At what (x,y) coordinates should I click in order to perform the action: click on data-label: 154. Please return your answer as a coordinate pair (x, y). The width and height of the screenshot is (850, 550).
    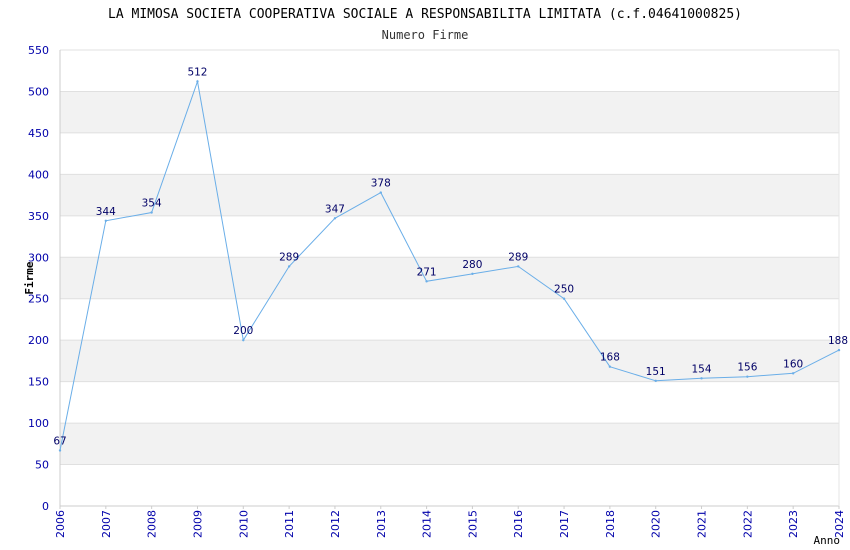
    Looking at the image, I should click on (702, 369).